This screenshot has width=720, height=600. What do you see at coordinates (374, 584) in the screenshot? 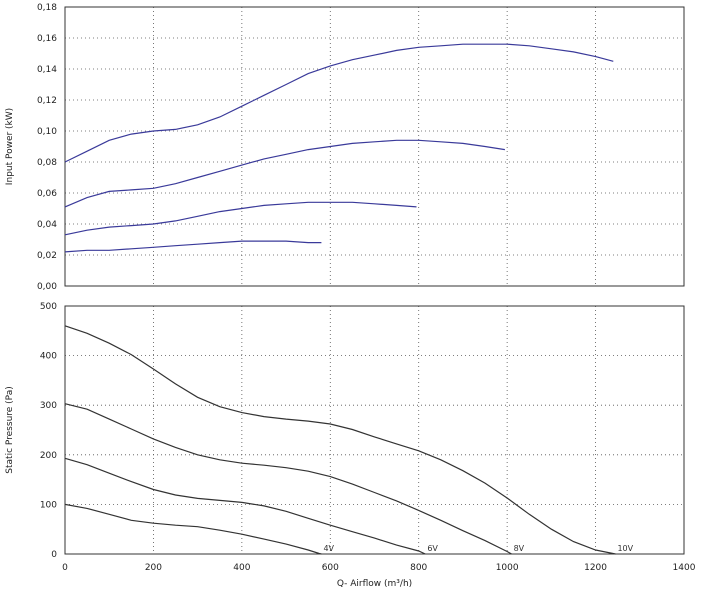
I see `x-axis-title: Q- Airflow (m³/h)` at bounding box center [374, 584].